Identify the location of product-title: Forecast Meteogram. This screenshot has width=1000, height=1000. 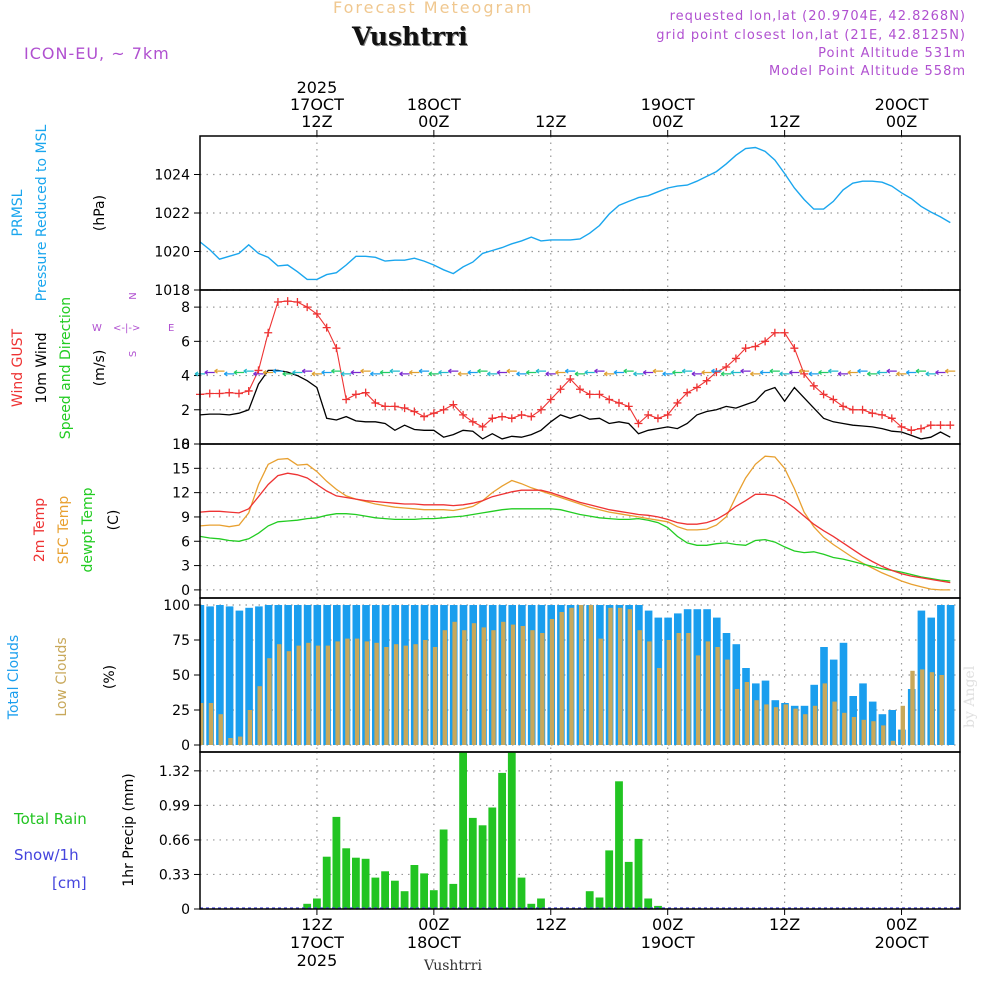
(433, 8).